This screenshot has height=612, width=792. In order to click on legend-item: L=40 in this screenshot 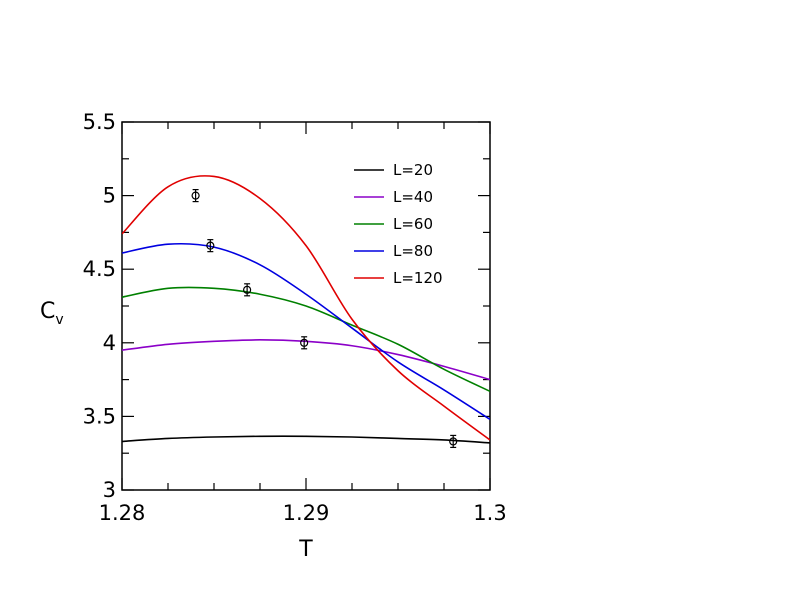, I will do `click(393, 197)`.